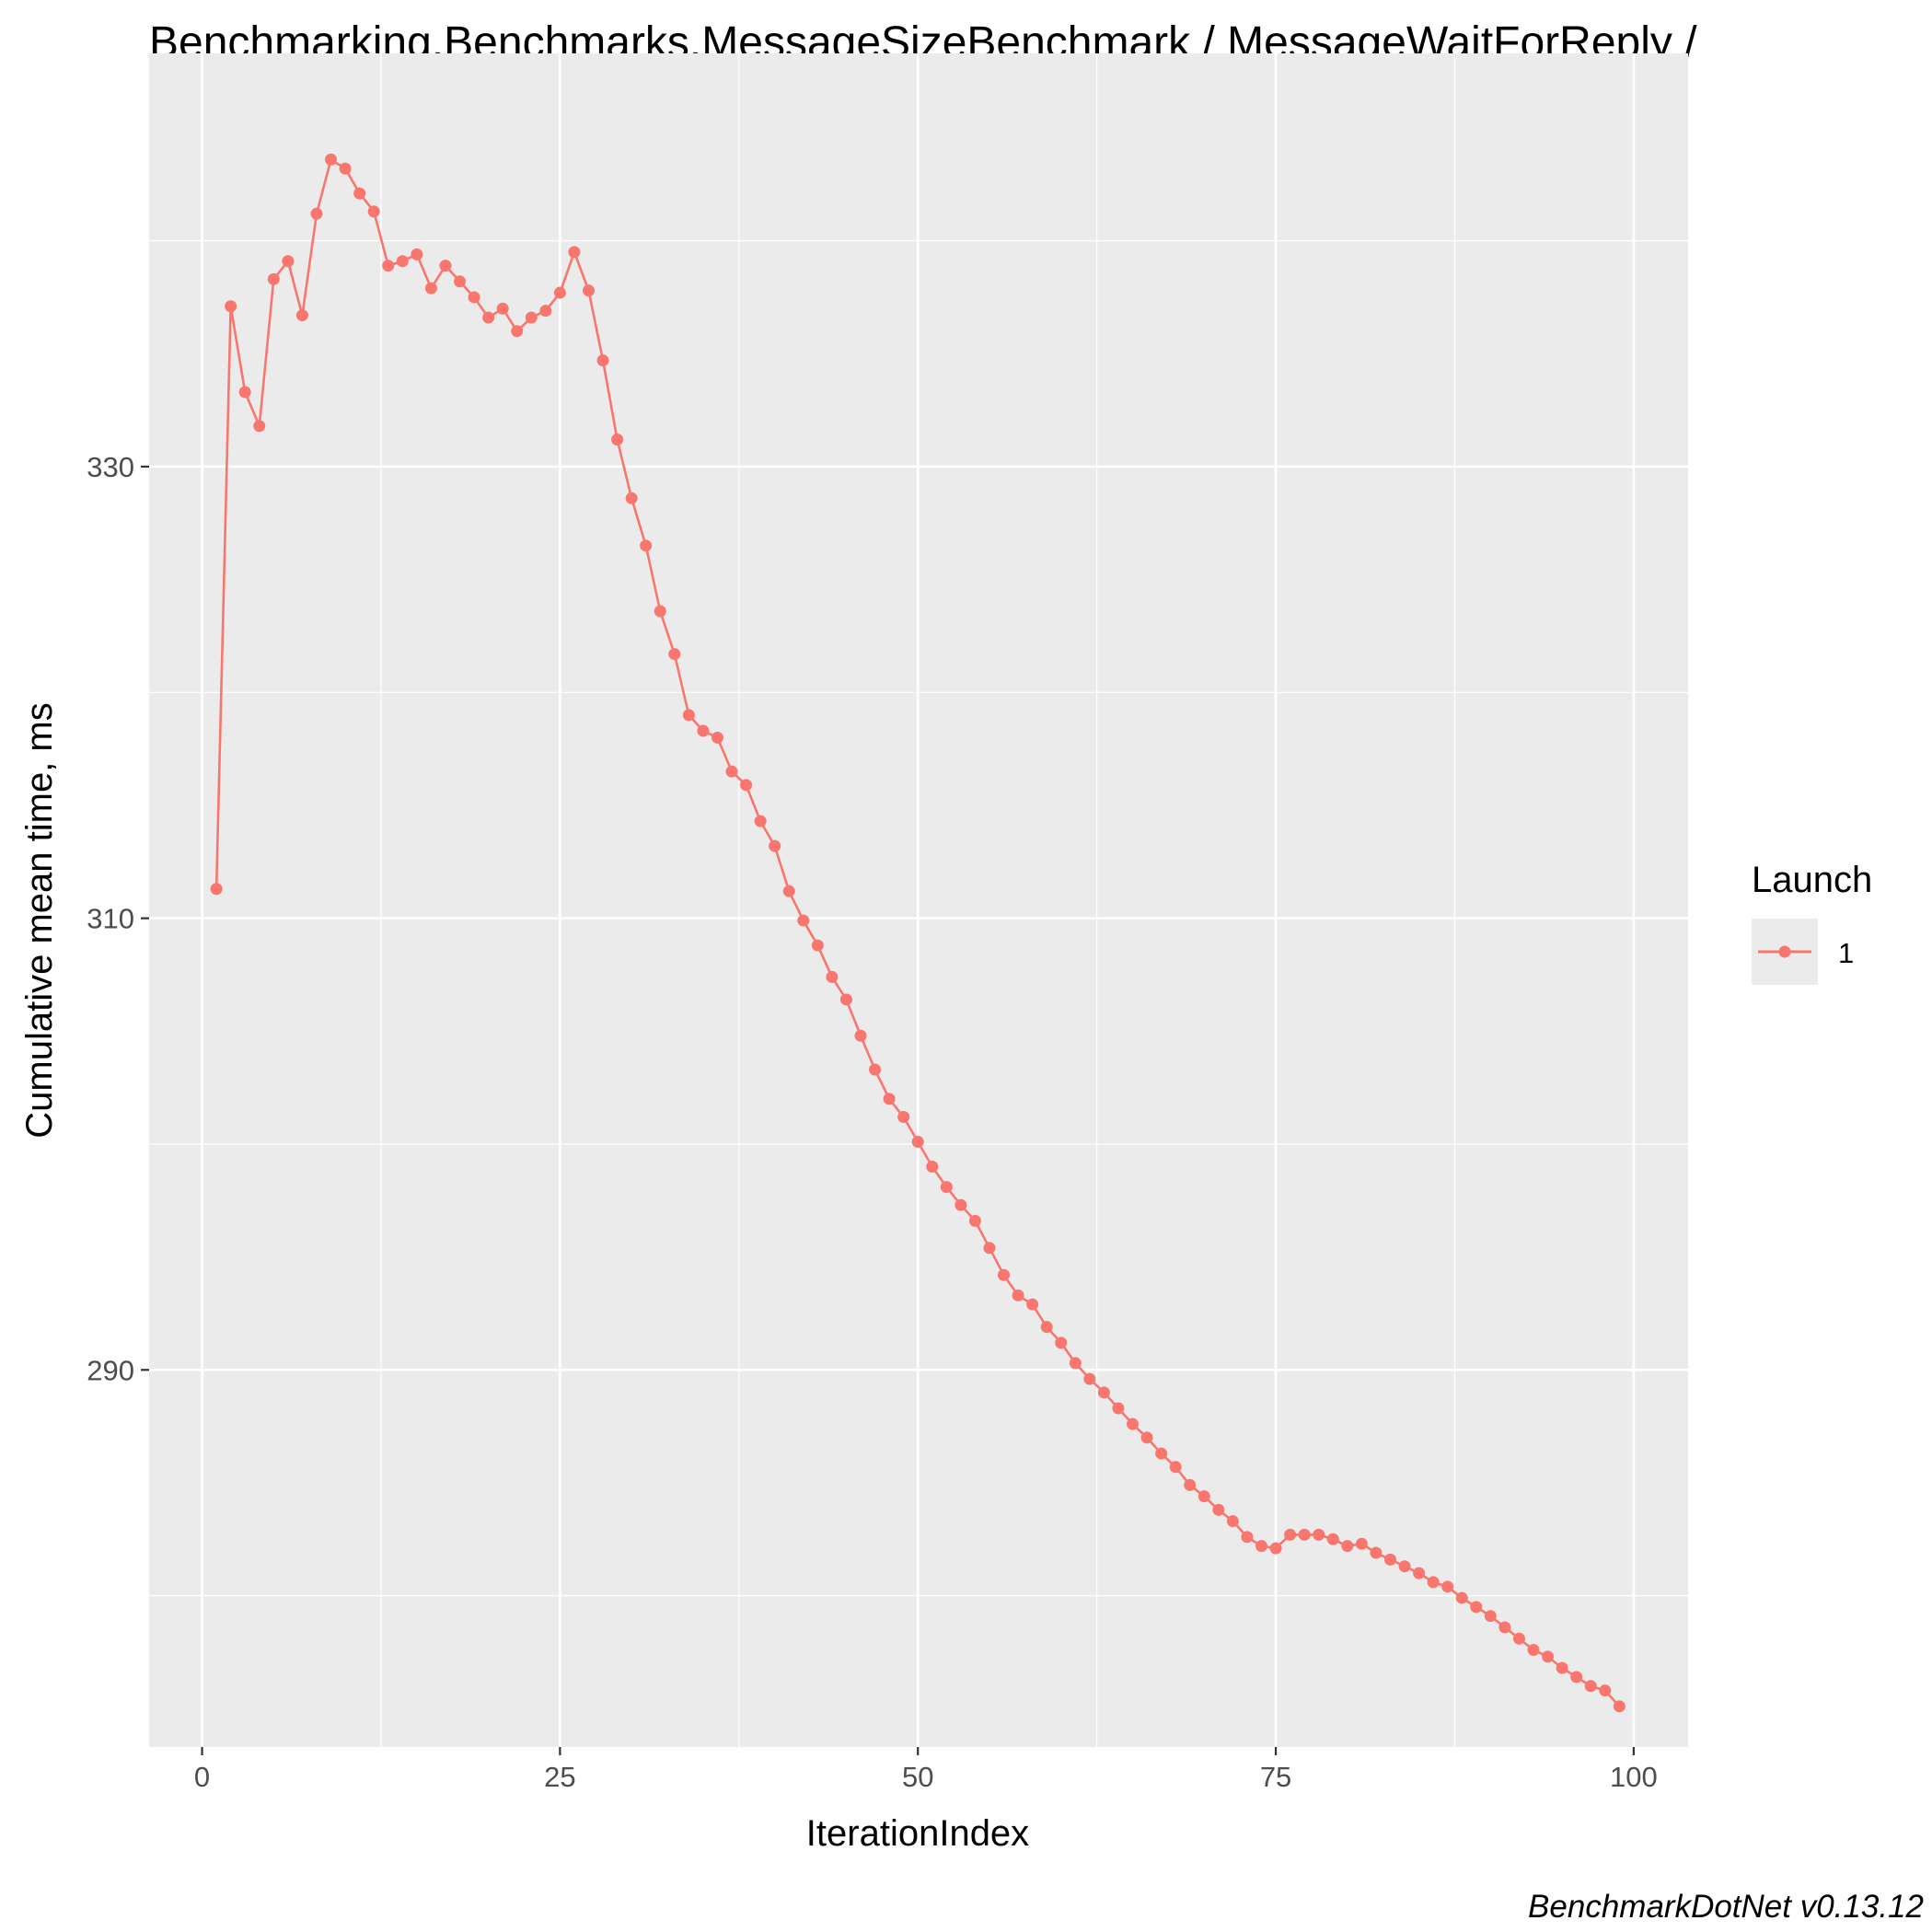  What do you see at coordinates (111, 1370) in the screenshot?
I see `y-tick-label: 290` at bounding box center [111, 1370].